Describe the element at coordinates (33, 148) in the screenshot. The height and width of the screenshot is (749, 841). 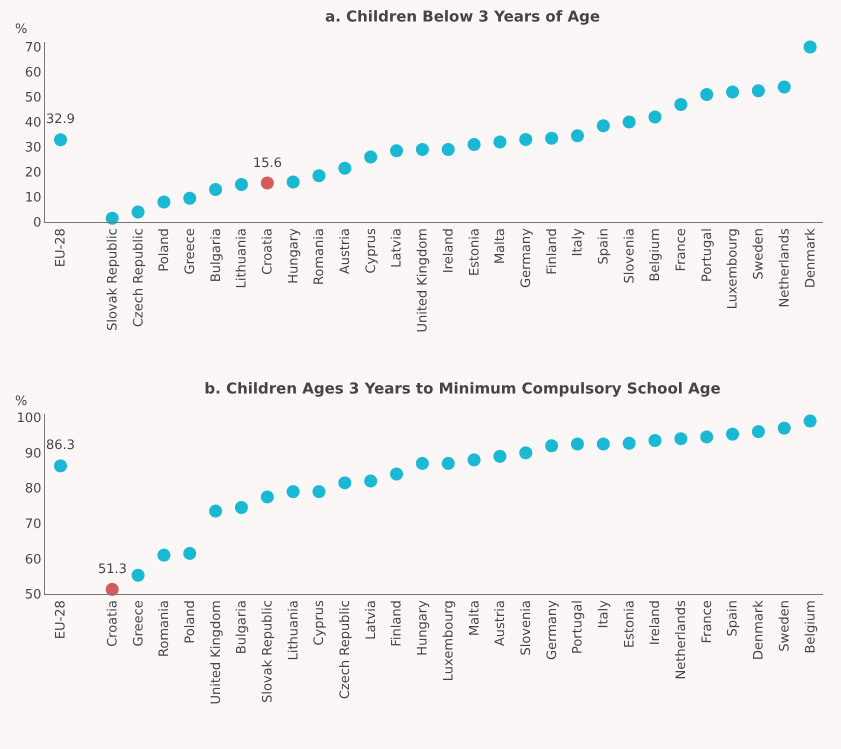
I see `y-tick-label: 30` at that location.